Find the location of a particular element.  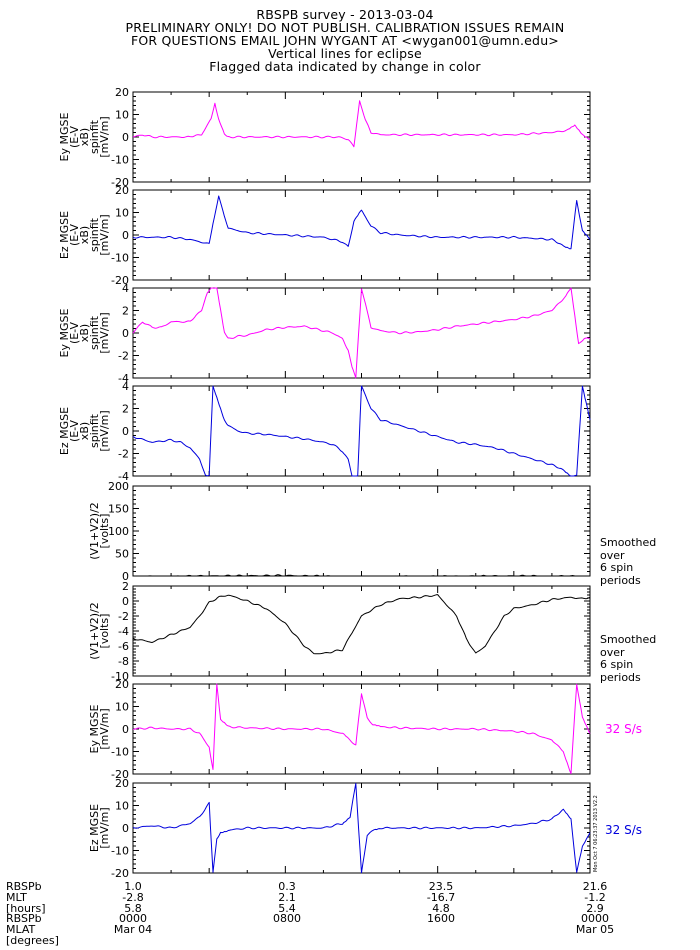

tick-value: -16.7 is located at coordinates (441, 897).